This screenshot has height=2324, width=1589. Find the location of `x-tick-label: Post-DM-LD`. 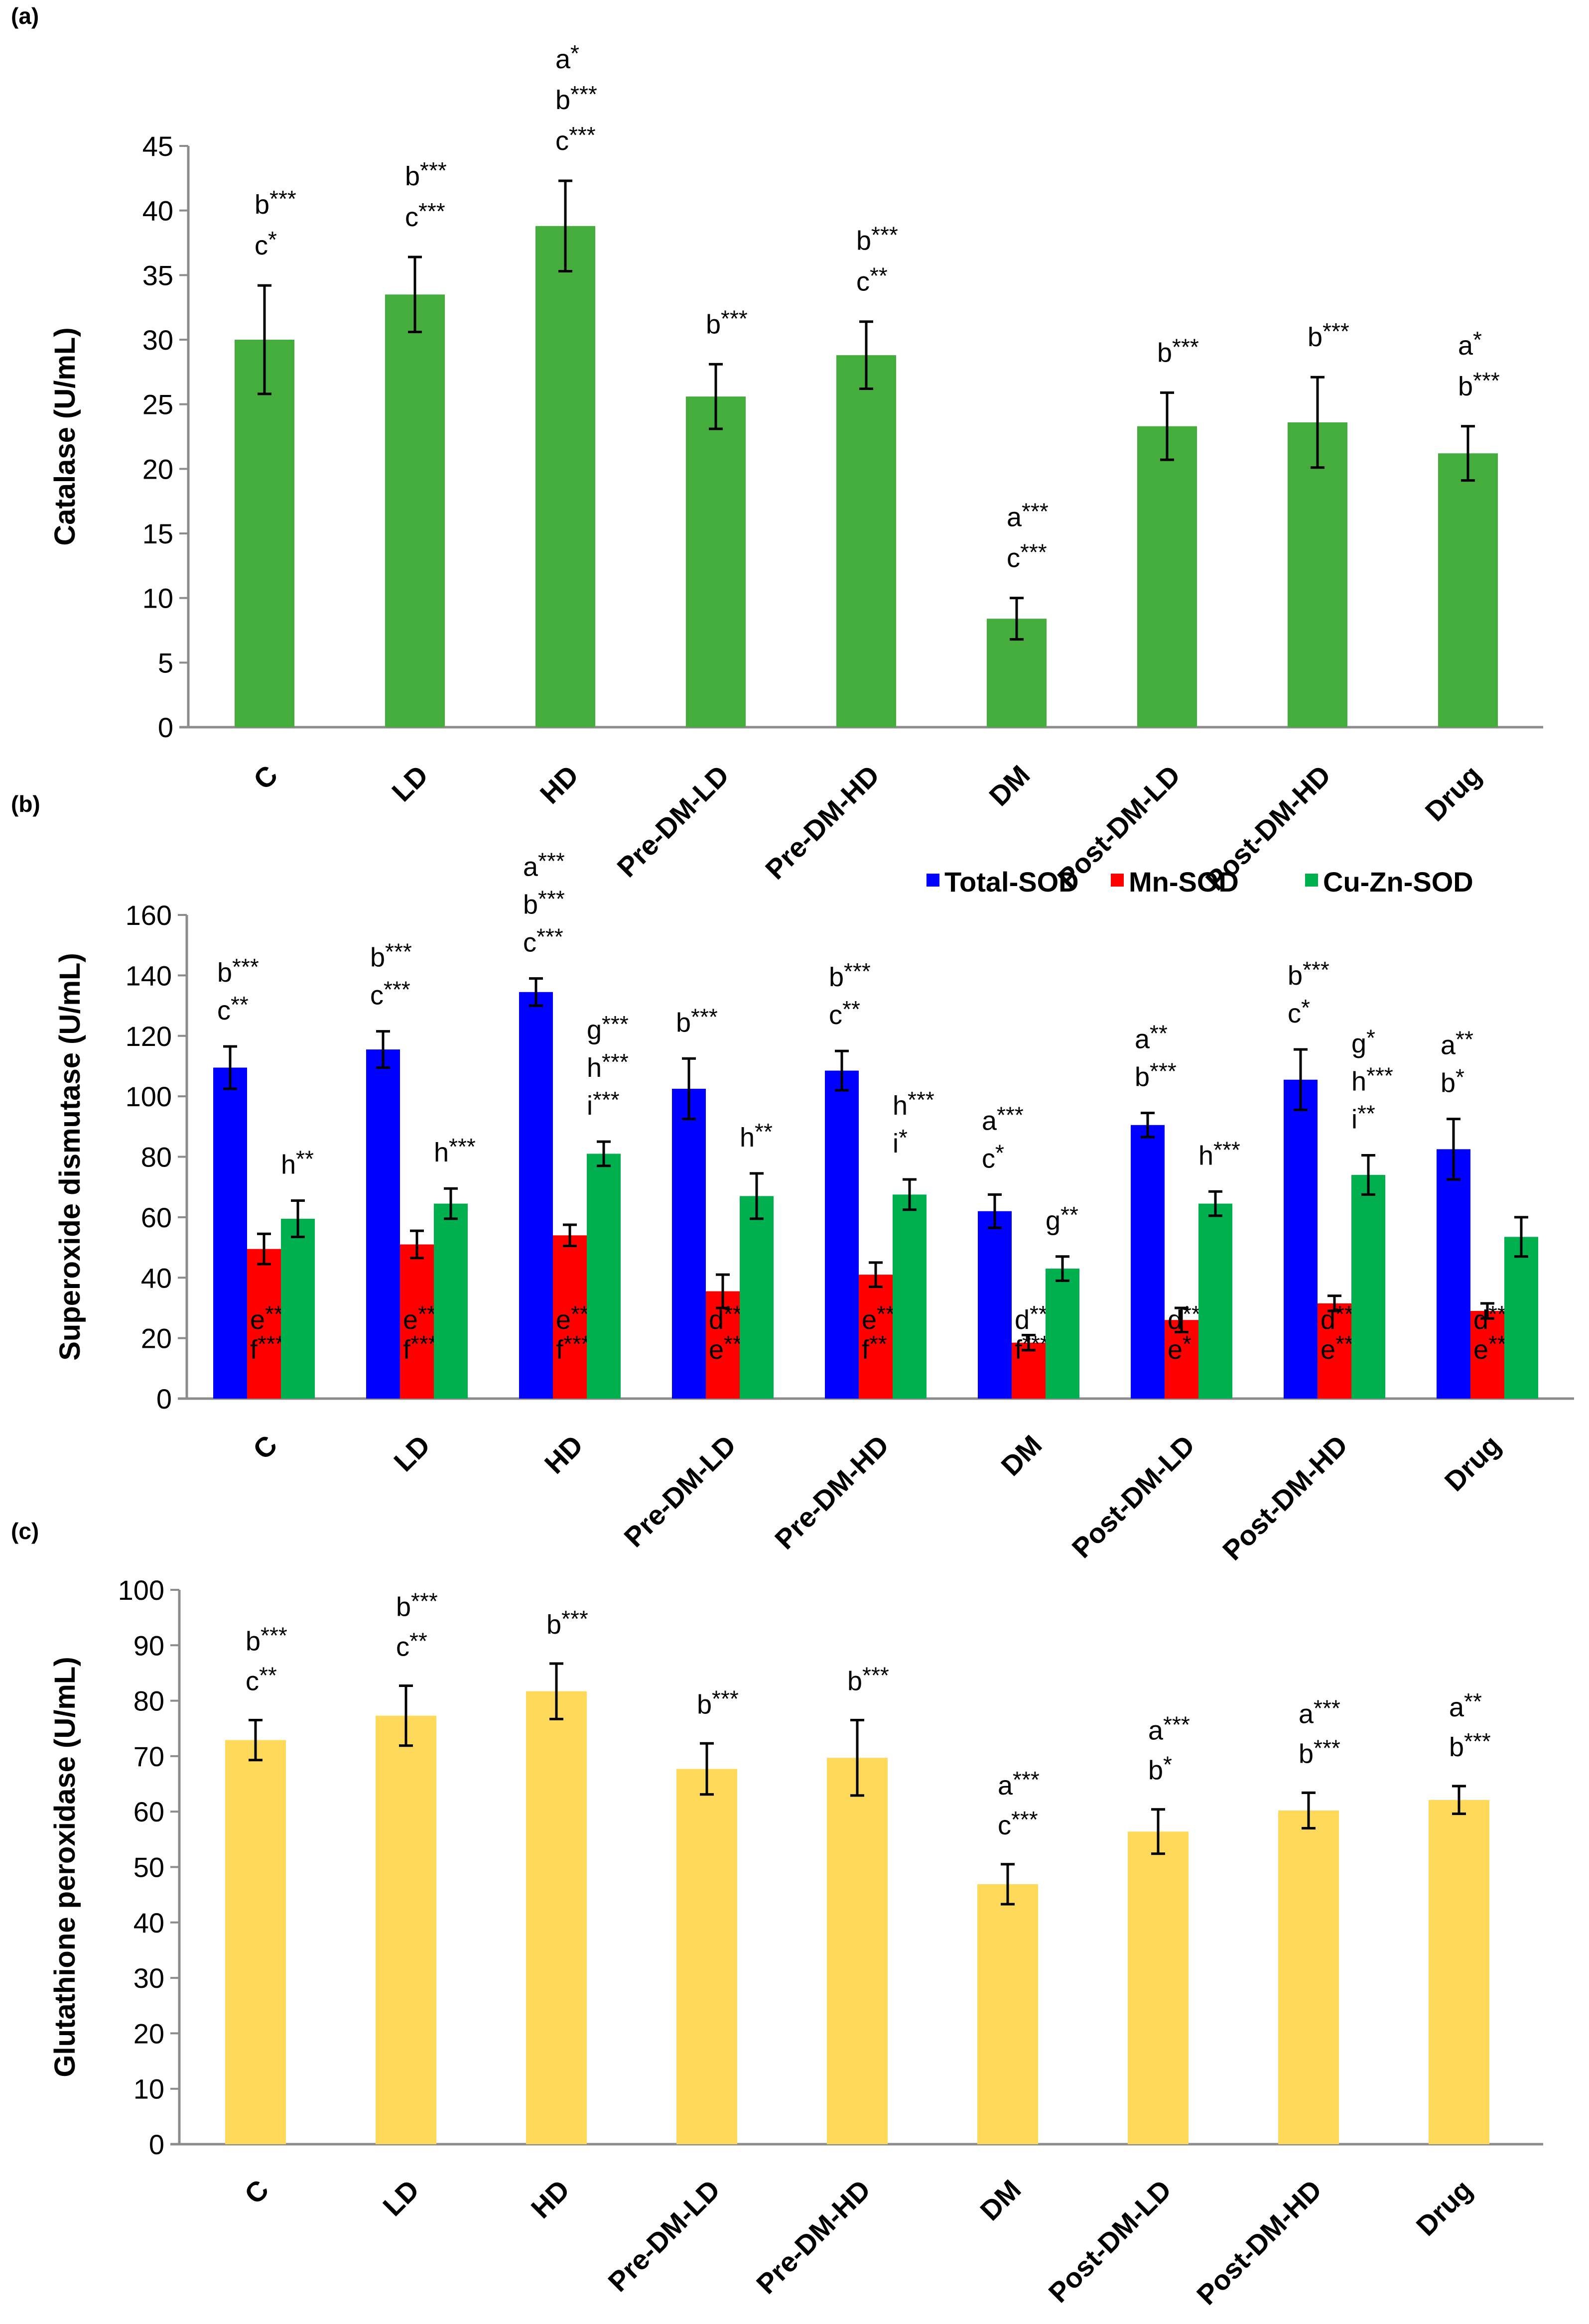

x-tick-label: Post-DM-LD is located at coordinates (1132, 1497).